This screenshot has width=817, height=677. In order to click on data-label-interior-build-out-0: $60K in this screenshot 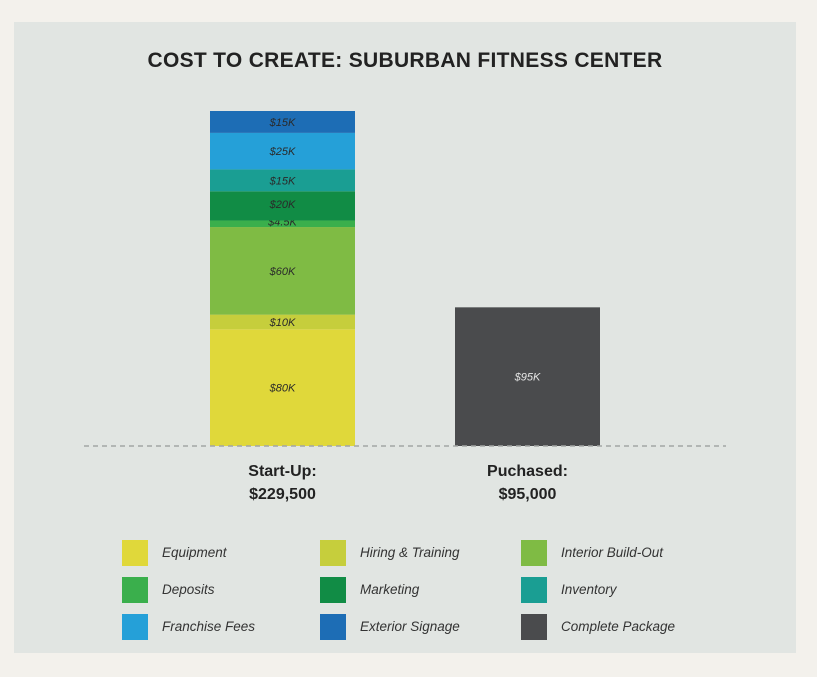, I will do `click(282, 272)`.